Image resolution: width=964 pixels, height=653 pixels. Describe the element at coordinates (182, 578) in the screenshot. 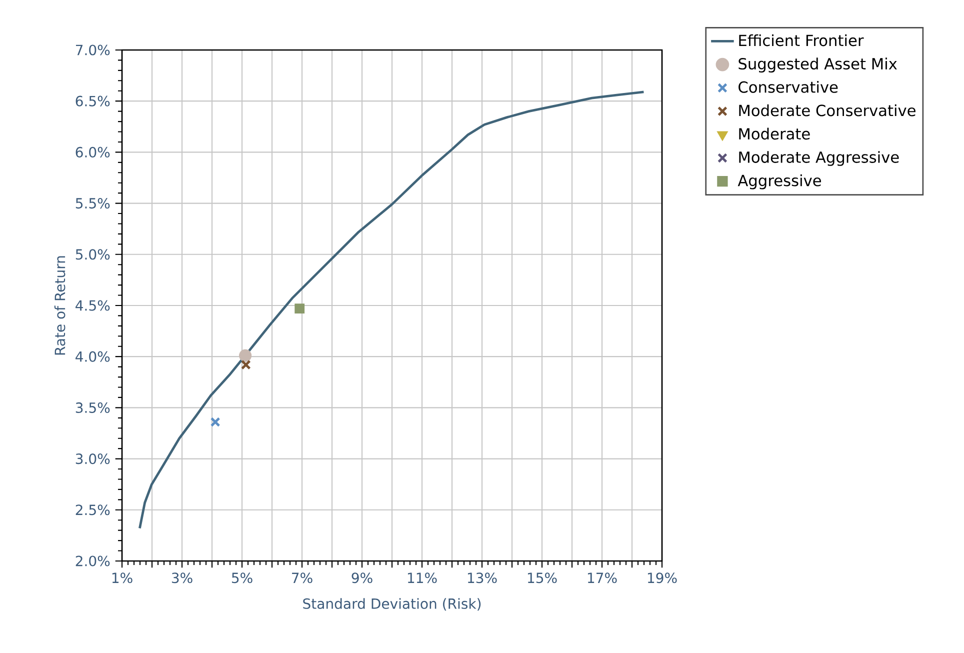

I see `x-tick-label: 3%` at that location.